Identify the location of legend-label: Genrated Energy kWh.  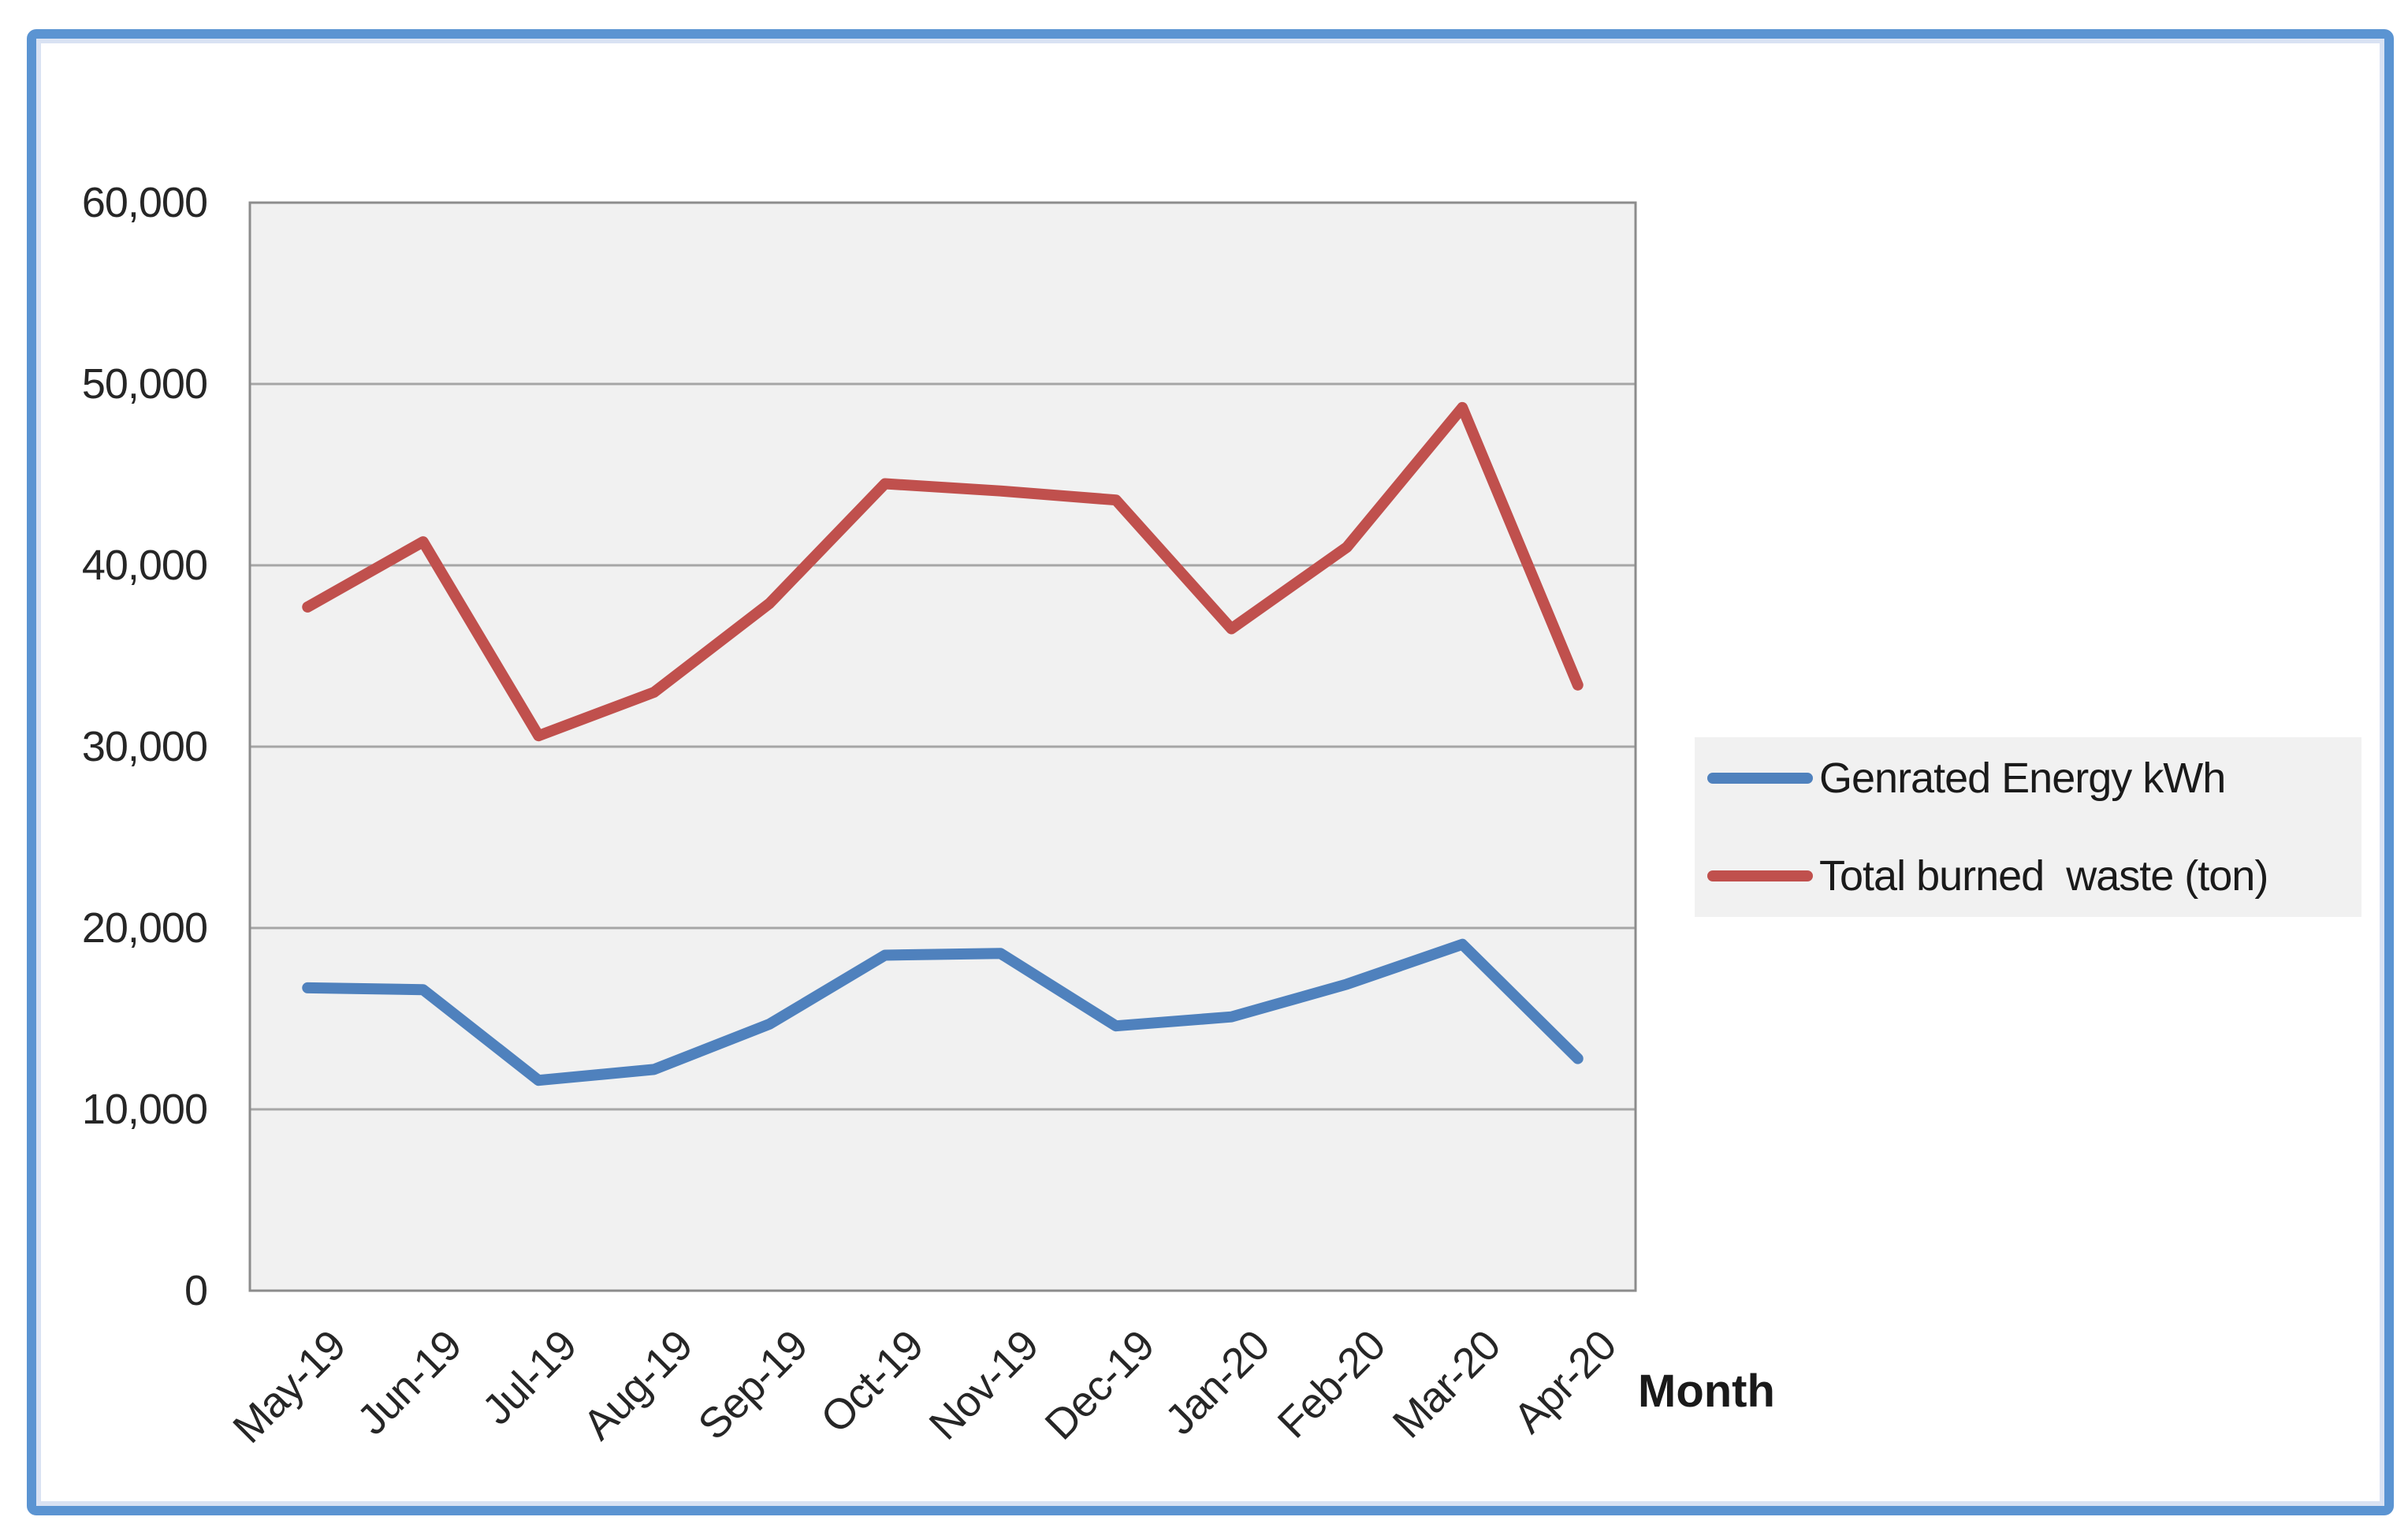
(2022, 778).